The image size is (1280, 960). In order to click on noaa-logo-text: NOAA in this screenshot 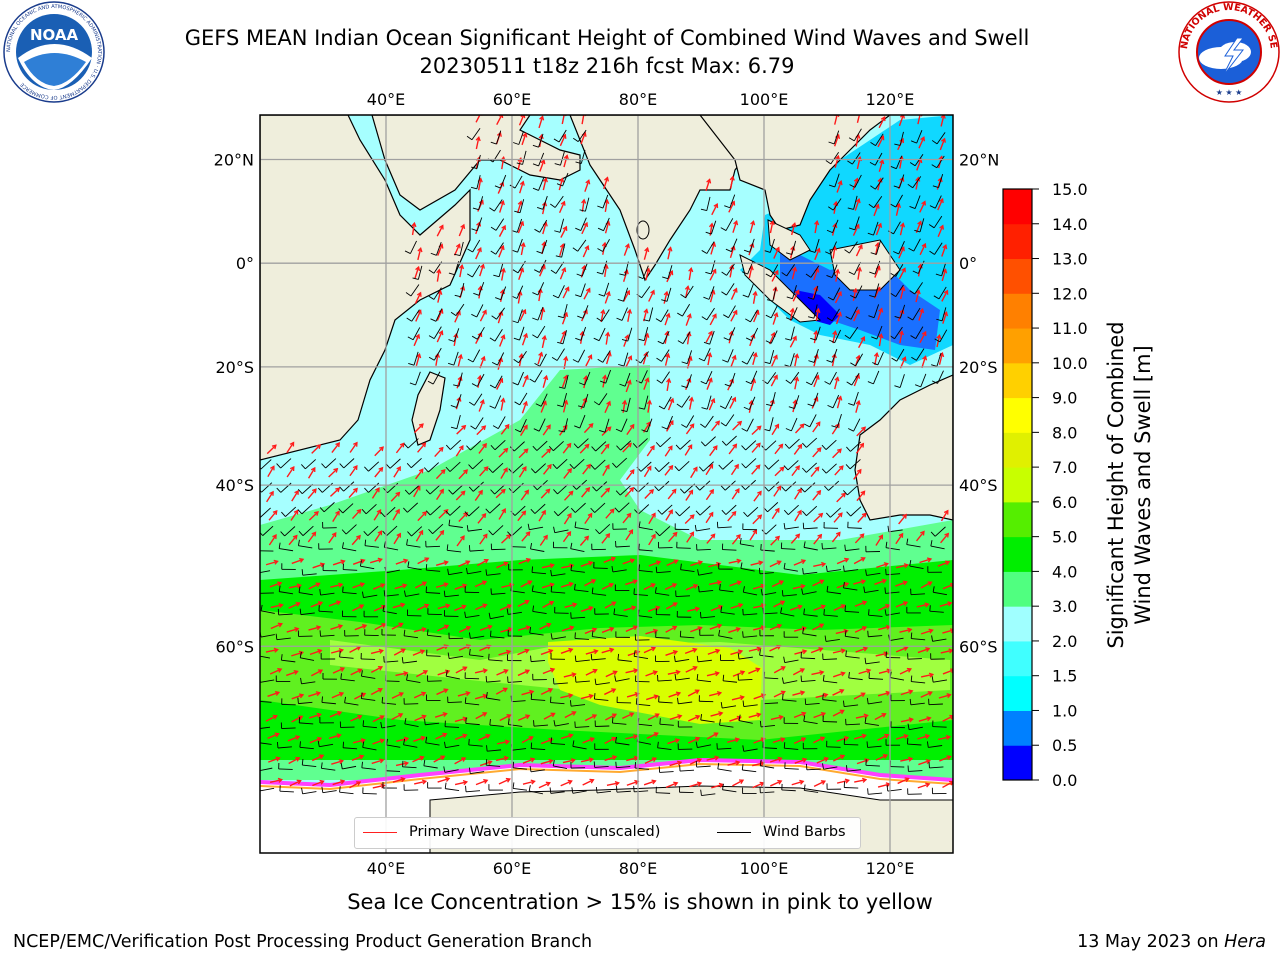, I will do `click(54, 35)`.